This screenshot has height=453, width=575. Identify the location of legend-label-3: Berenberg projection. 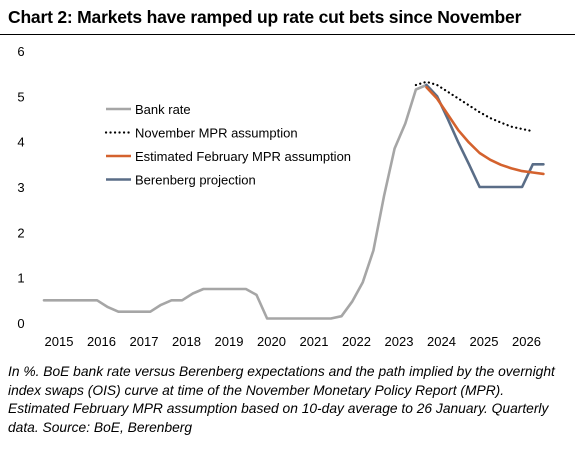
(195, 180).